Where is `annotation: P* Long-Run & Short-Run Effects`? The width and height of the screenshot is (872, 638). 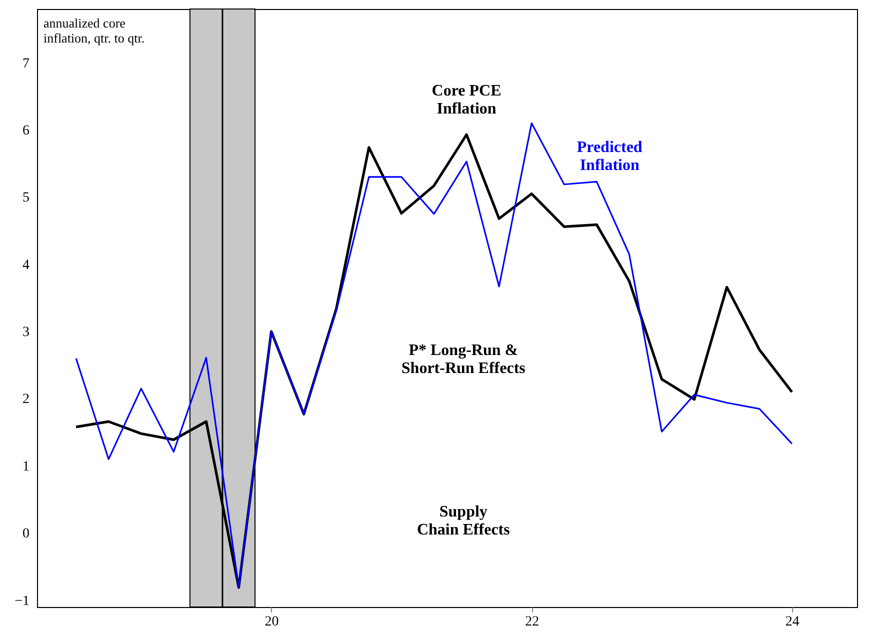 annotation: P* Long-Run & Short-Run Effects is located at coordinates (463, 359).